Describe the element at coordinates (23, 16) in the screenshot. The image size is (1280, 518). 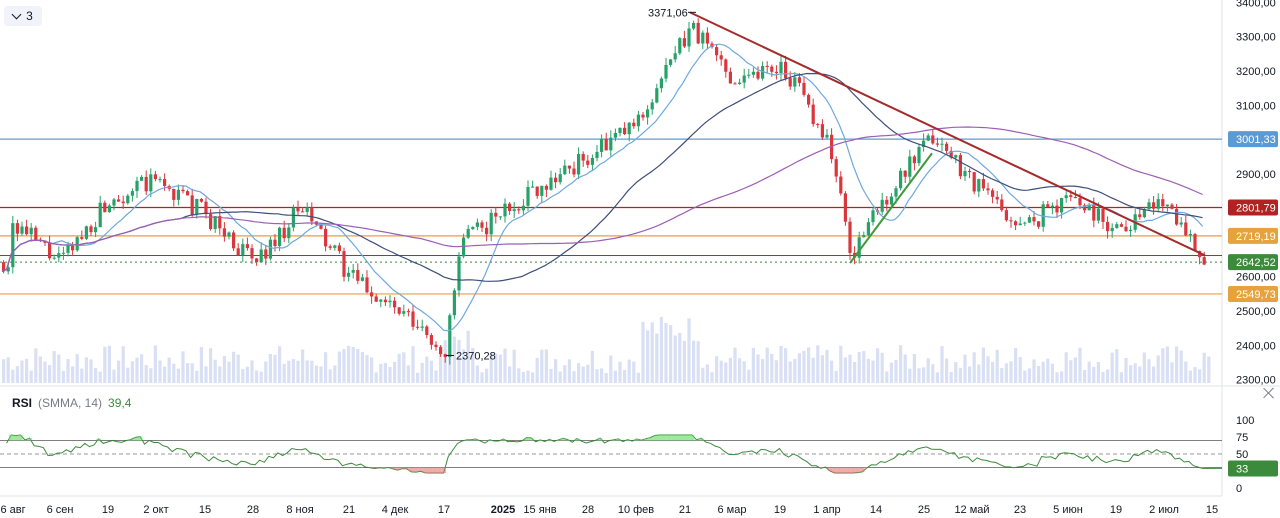
I see `collapse-indicators-button: 3` at that location.